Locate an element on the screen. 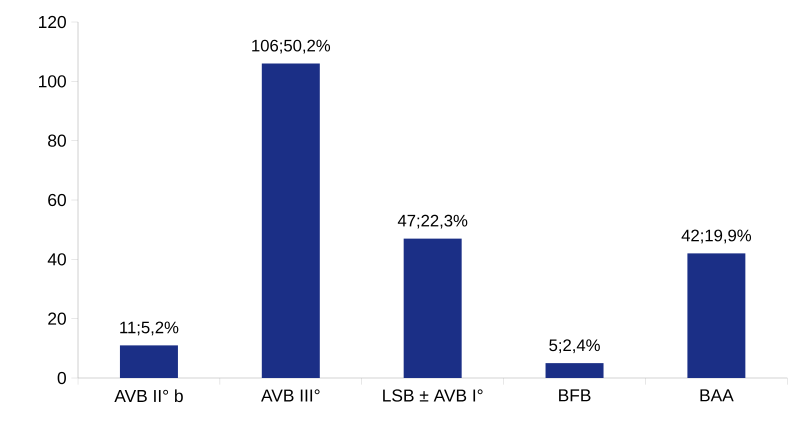 The image size is (788, 430). y-tick-label: 0 is located at coordinates (62, 378).